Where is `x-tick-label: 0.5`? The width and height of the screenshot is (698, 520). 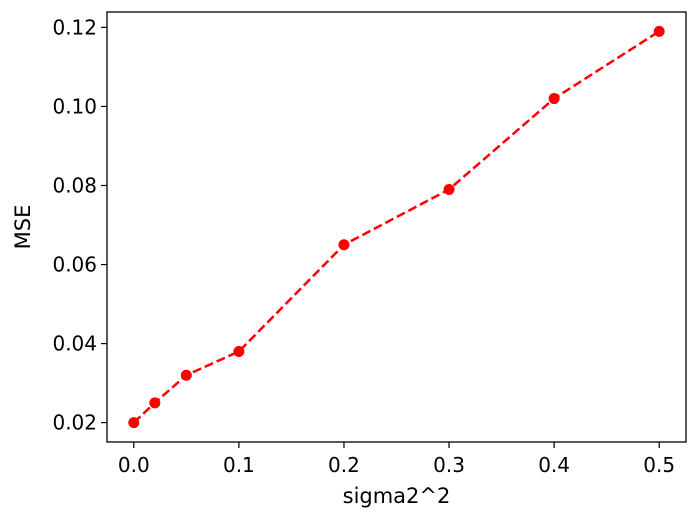
x-tick-label: 0.5 is located at coordinates (659, 465).